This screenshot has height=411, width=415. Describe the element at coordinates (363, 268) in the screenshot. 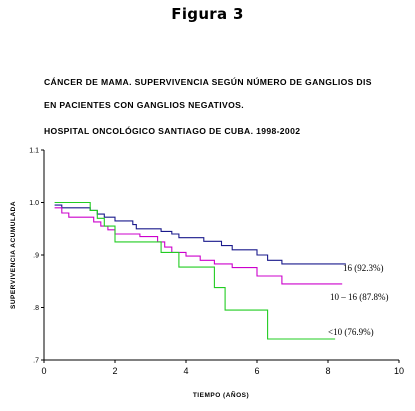

I see `series-label-0: 16 (92.3%)` at that location.